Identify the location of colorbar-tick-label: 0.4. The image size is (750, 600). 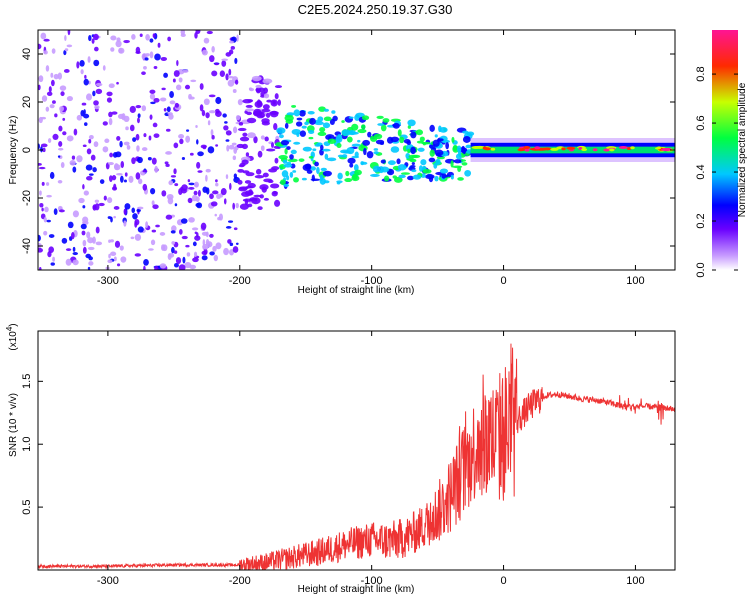
(701, 171).